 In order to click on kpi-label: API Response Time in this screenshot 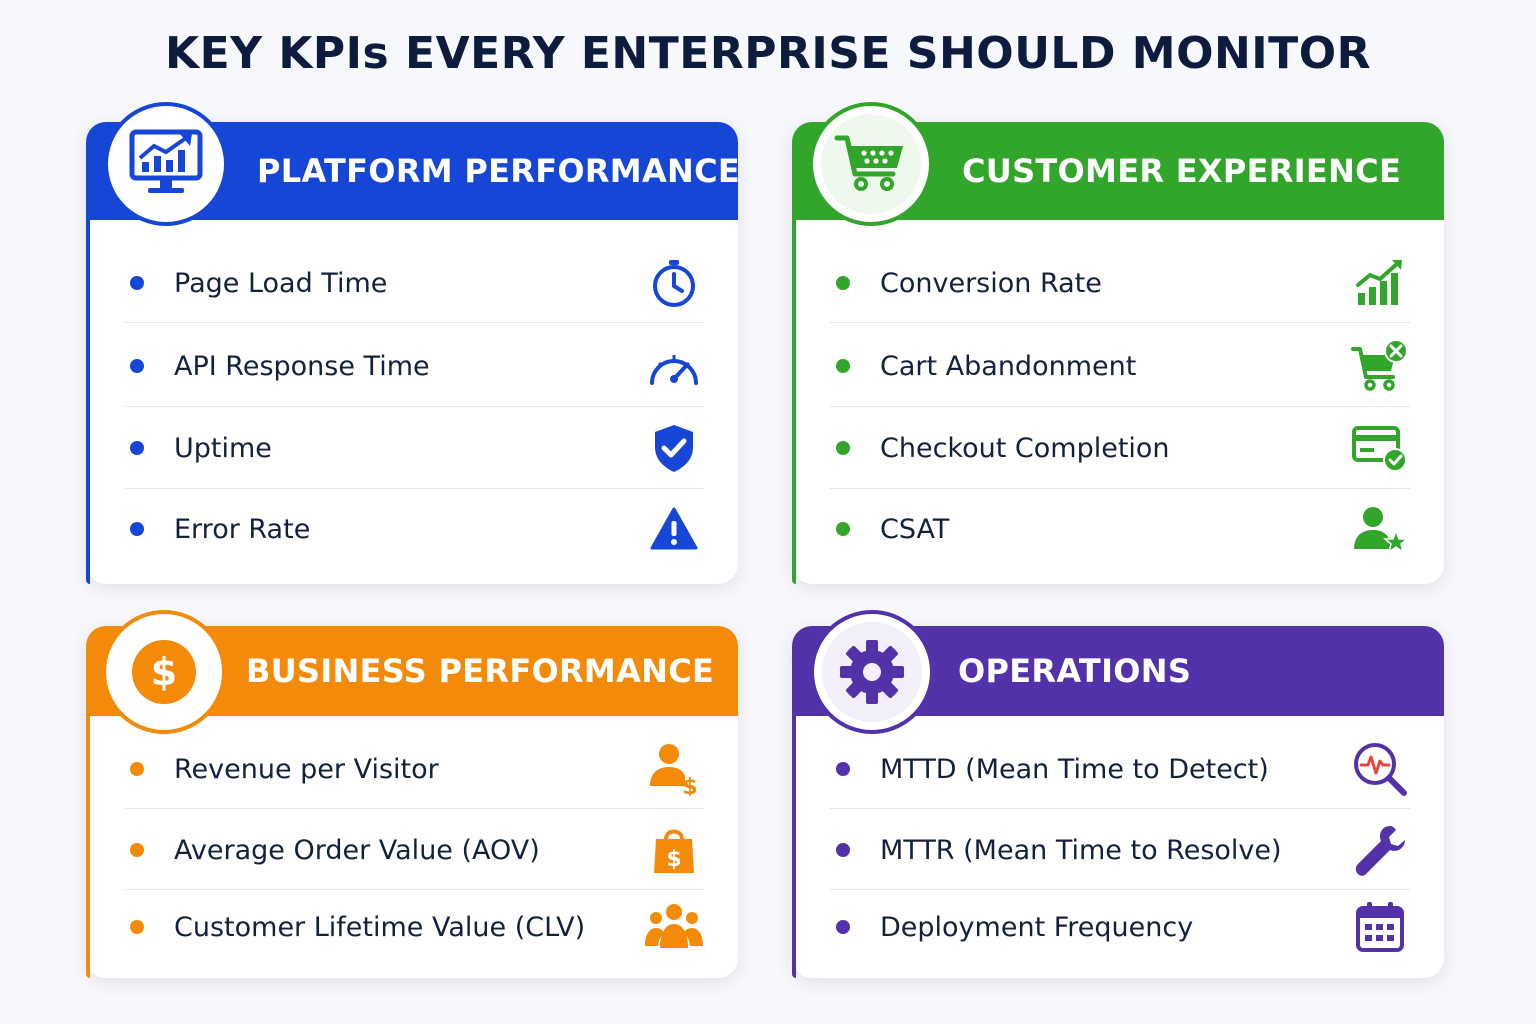, I will do `click(302, 366)`.